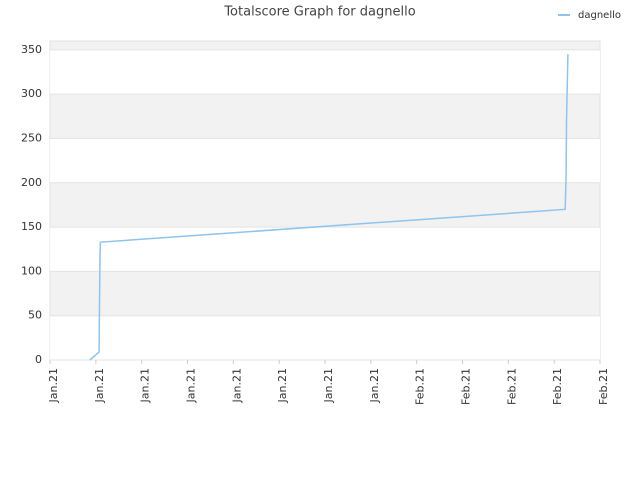 The image size is (640, 480). Describe the element at coordinates (31, 137) in the screenshot. I see `y-tick-label: 250` at that location.